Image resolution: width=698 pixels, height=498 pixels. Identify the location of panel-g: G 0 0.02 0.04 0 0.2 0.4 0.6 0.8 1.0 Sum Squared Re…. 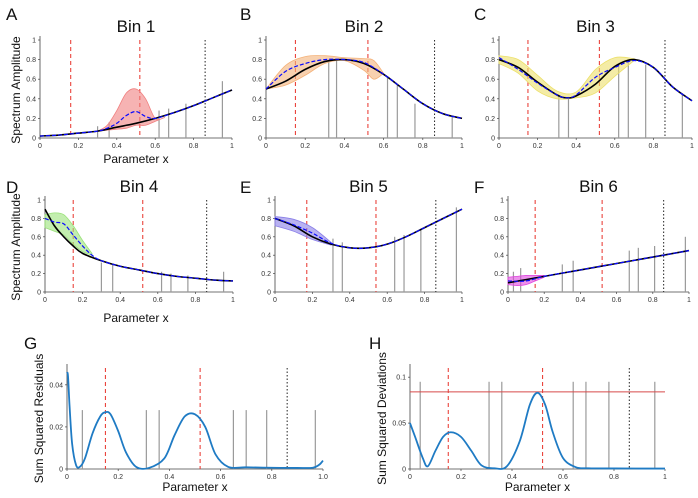
(176, 414).